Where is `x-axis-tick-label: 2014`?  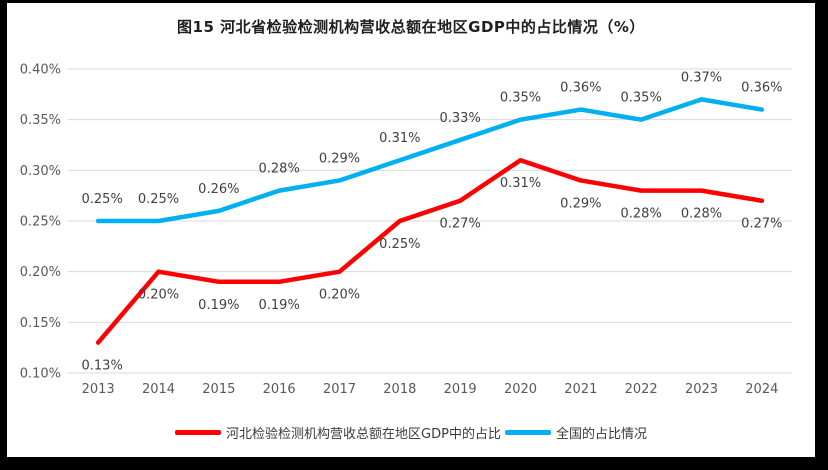 x-axis-tick-label: 2014 is located at coordinates (158, 389).